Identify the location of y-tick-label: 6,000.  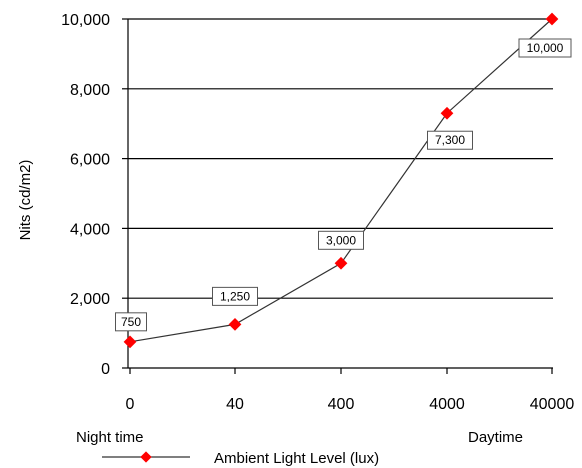
(90, 160).